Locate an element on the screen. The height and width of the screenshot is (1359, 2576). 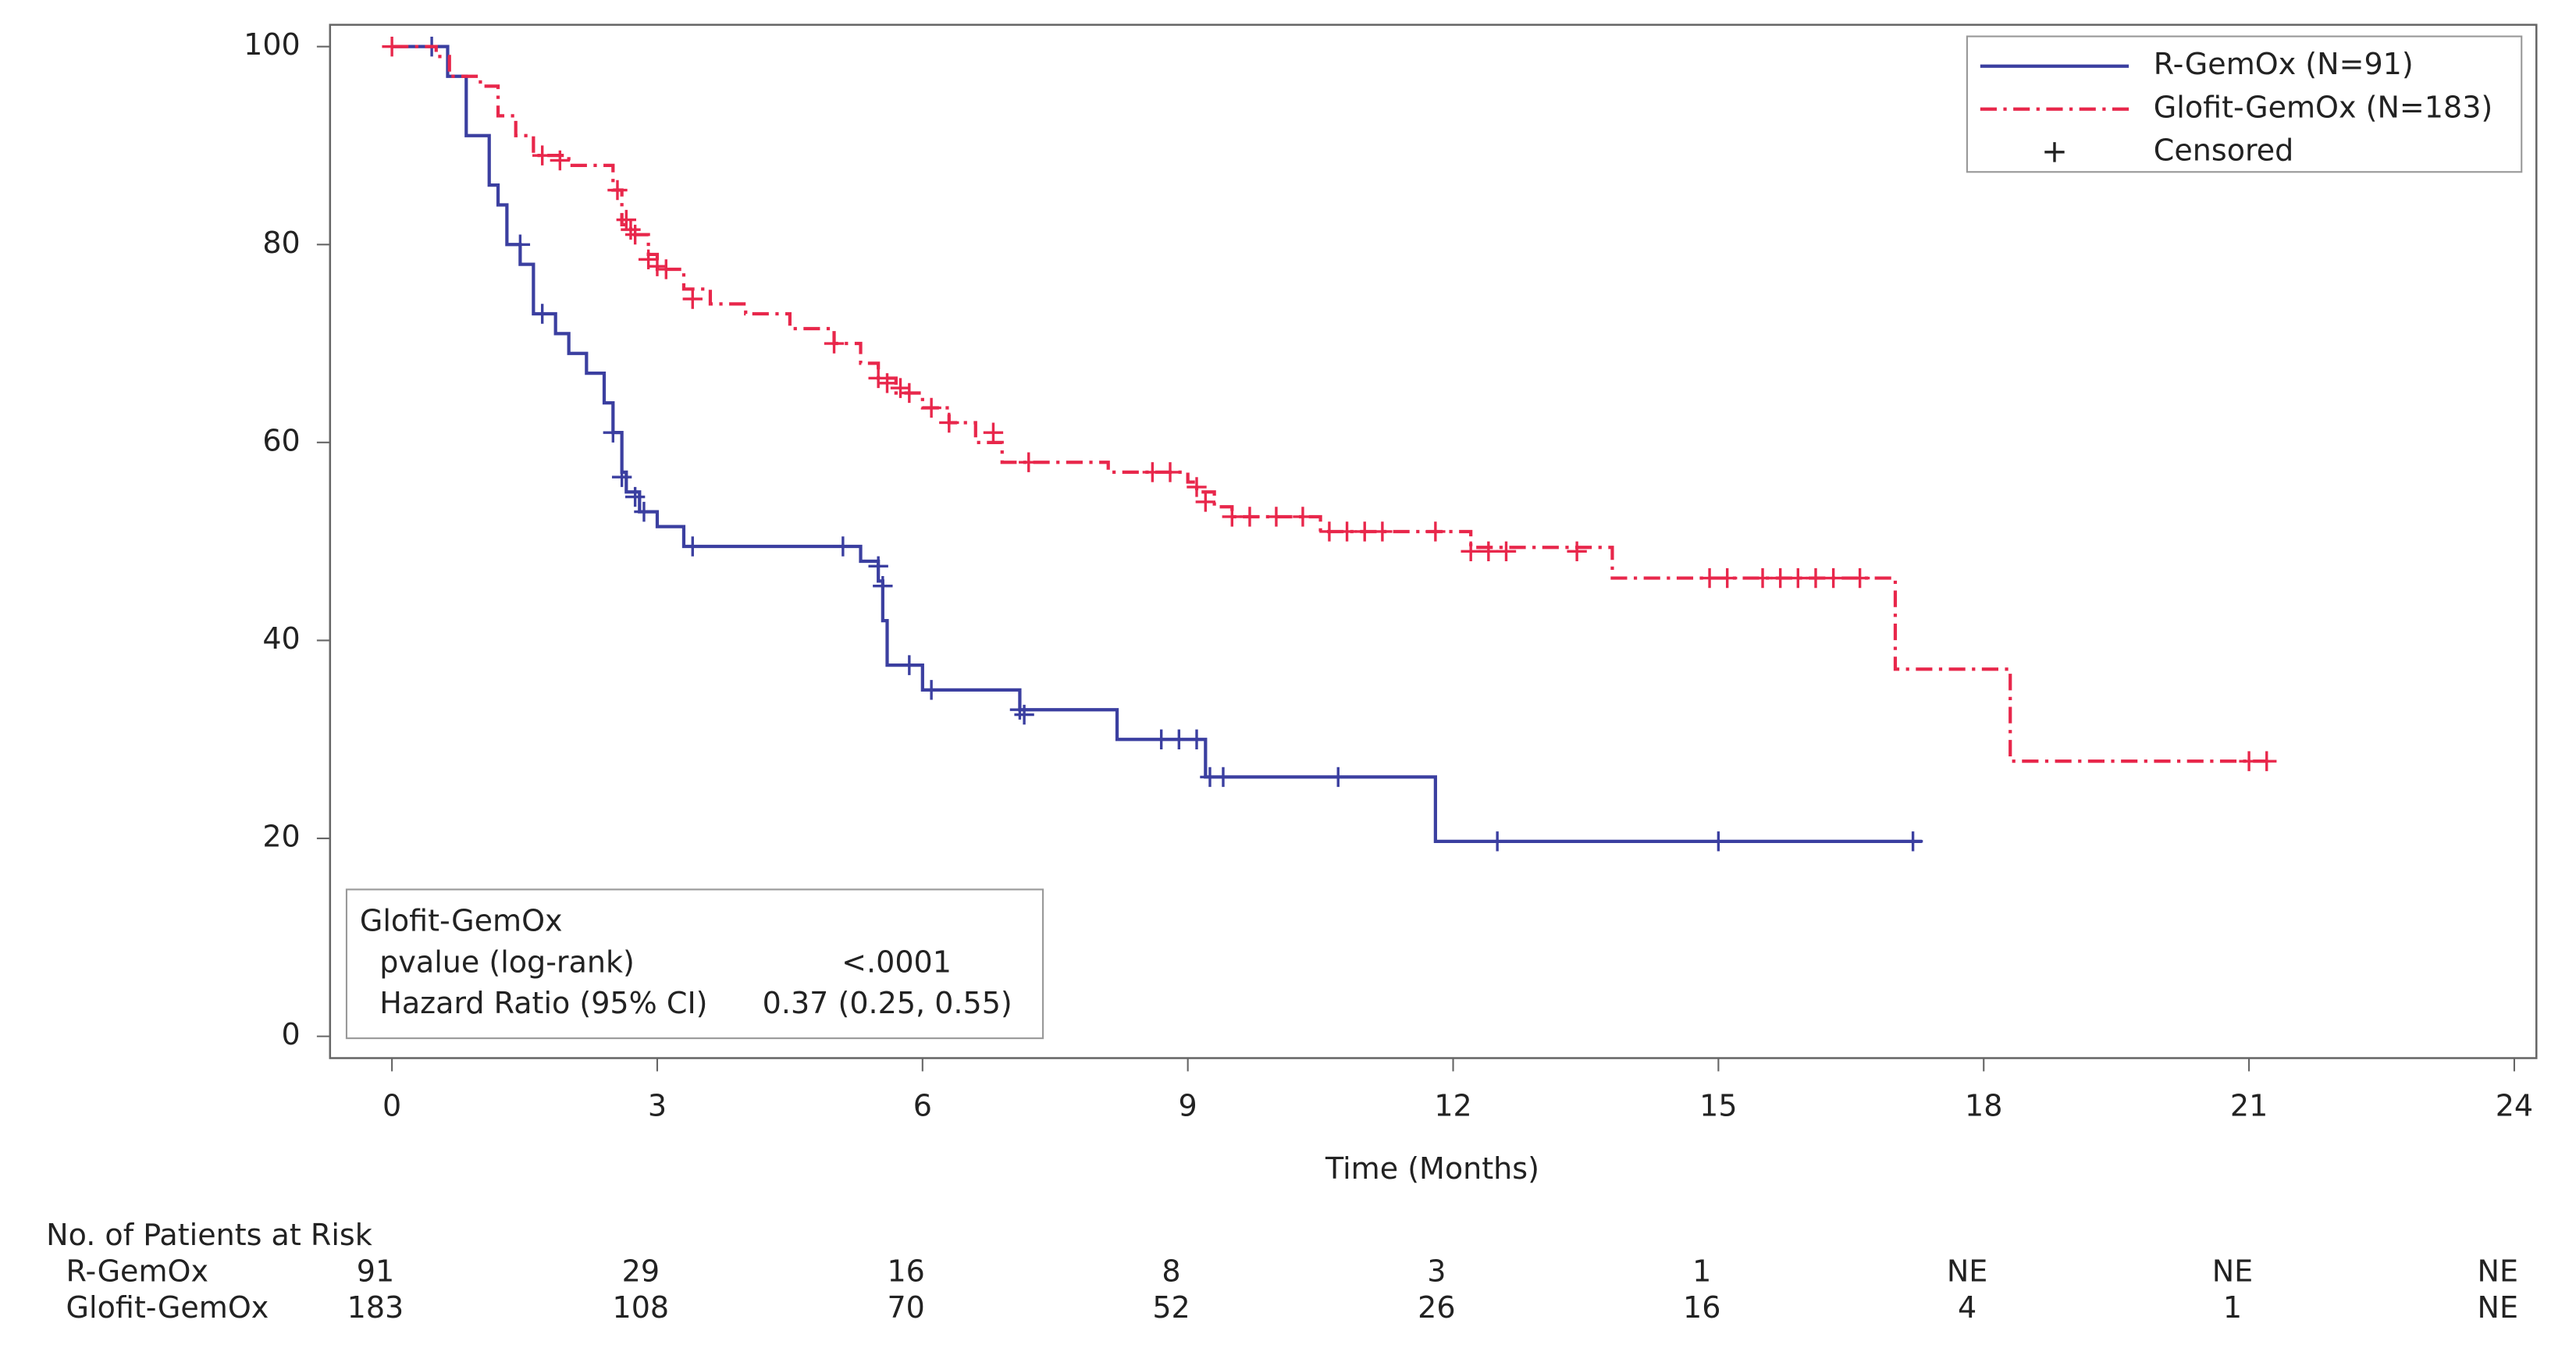
risk-title: No. of Patients at Risk is located at coordinates (209, 1235).